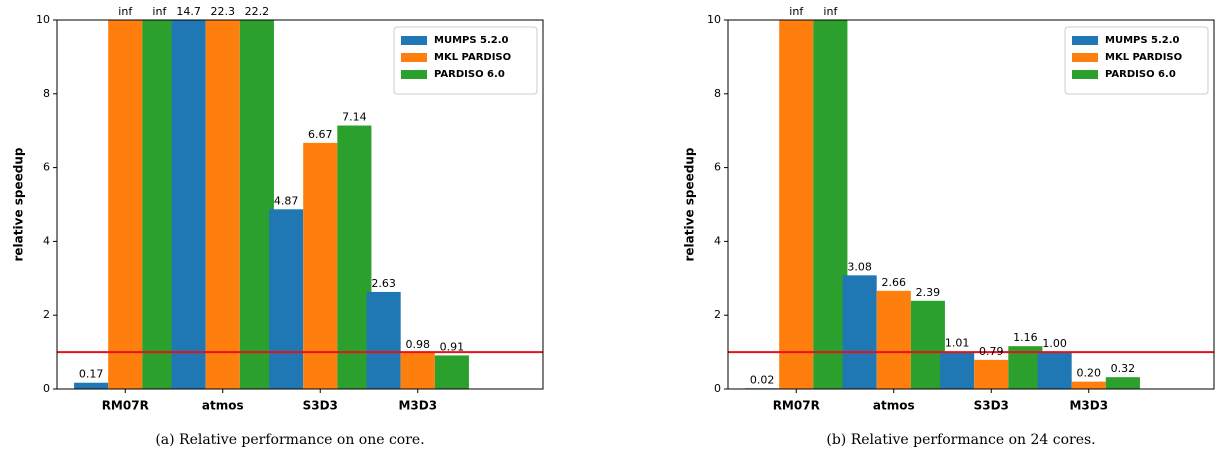  What do you see at coordinates (257, 11) in the screenshot?
I see `value-label: 22.2` at bounding box center [257, 11].